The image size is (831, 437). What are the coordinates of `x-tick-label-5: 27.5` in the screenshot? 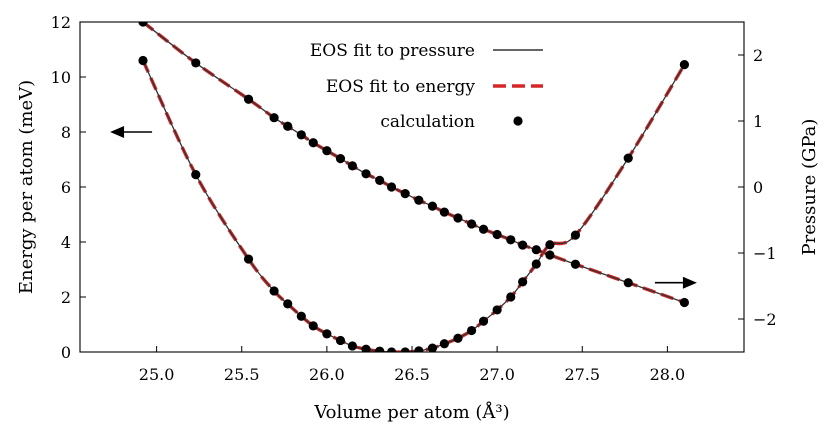 It's located at (582, 374).